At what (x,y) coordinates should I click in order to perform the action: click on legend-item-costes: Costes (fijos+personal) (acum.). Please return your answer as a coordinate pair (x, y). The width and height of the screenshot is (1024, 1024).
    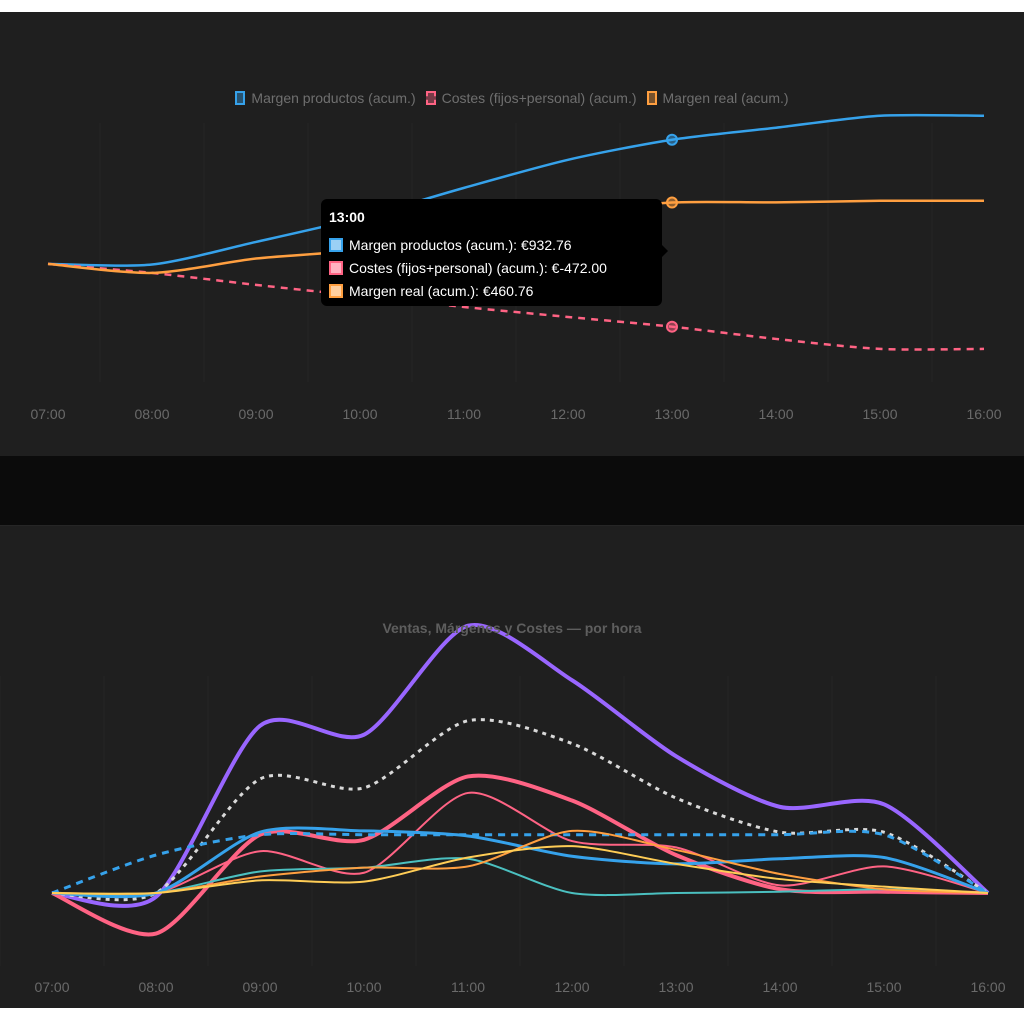
    Looking at the image, I should click on (531, 98).